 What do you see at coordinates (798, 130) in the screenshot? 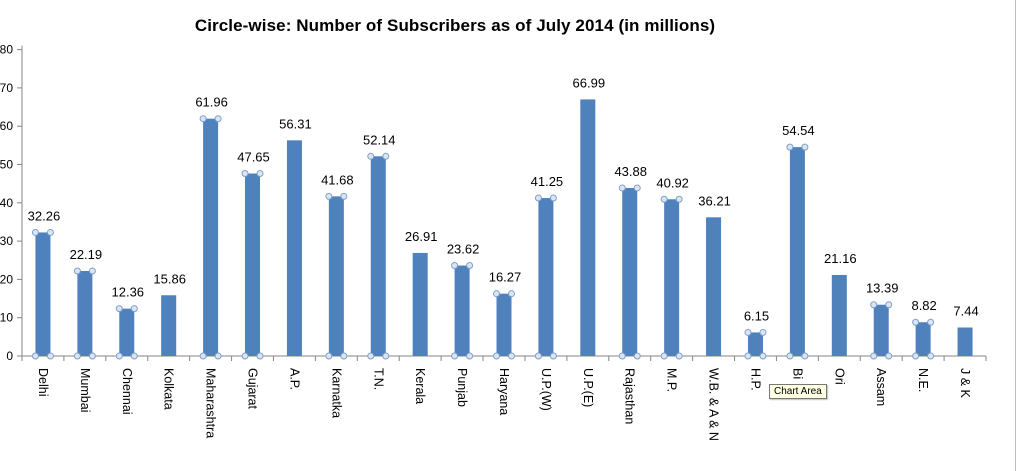
I see `data-label: 54.54` at bounding box center [798, 130].